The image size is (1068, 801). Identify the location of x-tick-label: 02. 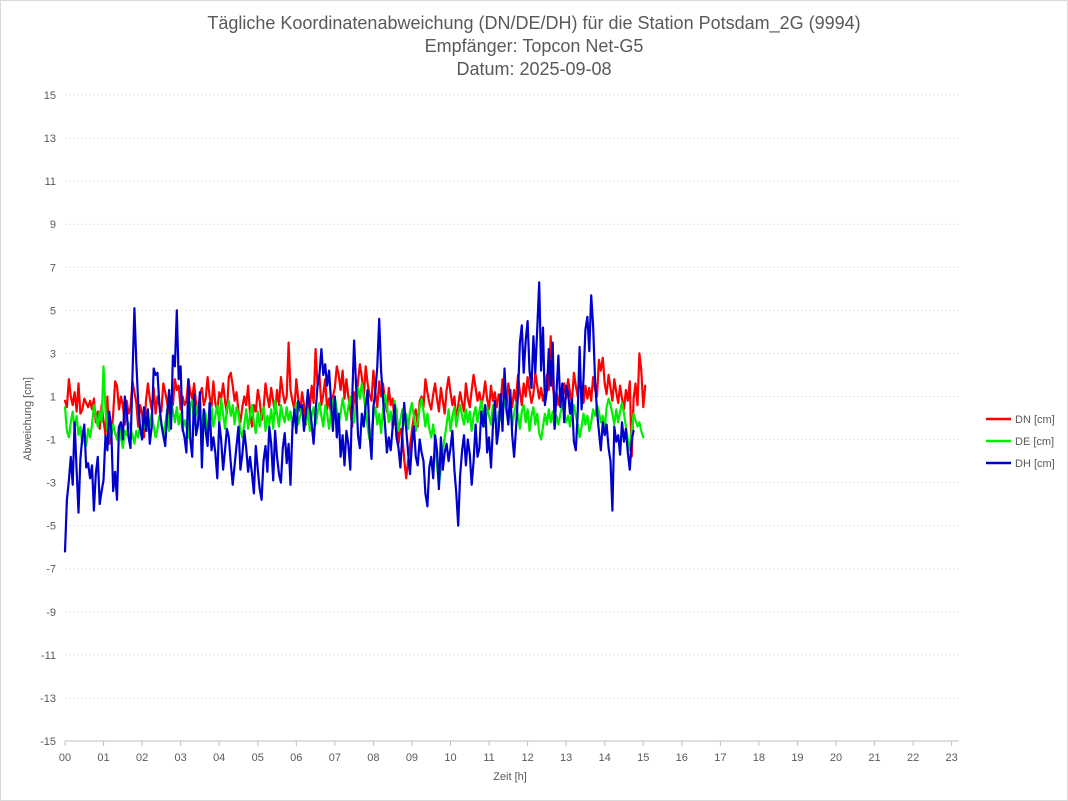
(142, 758).